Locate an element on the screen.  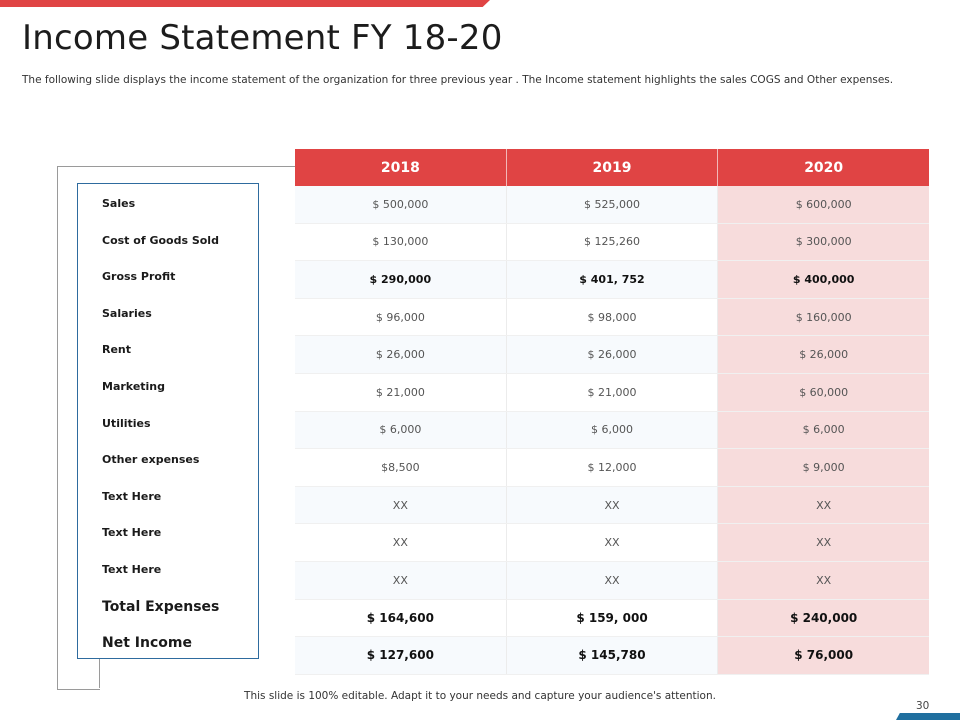
row-label-marketing: Marketing is located at coordinates (134, 386).